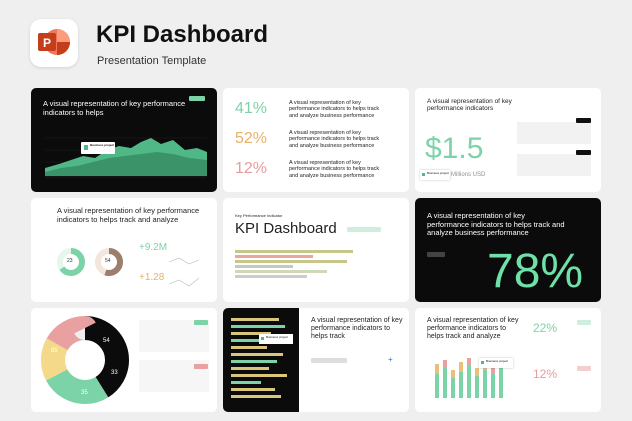  I want to click on slide-1-area-chart, so click(126, 157).